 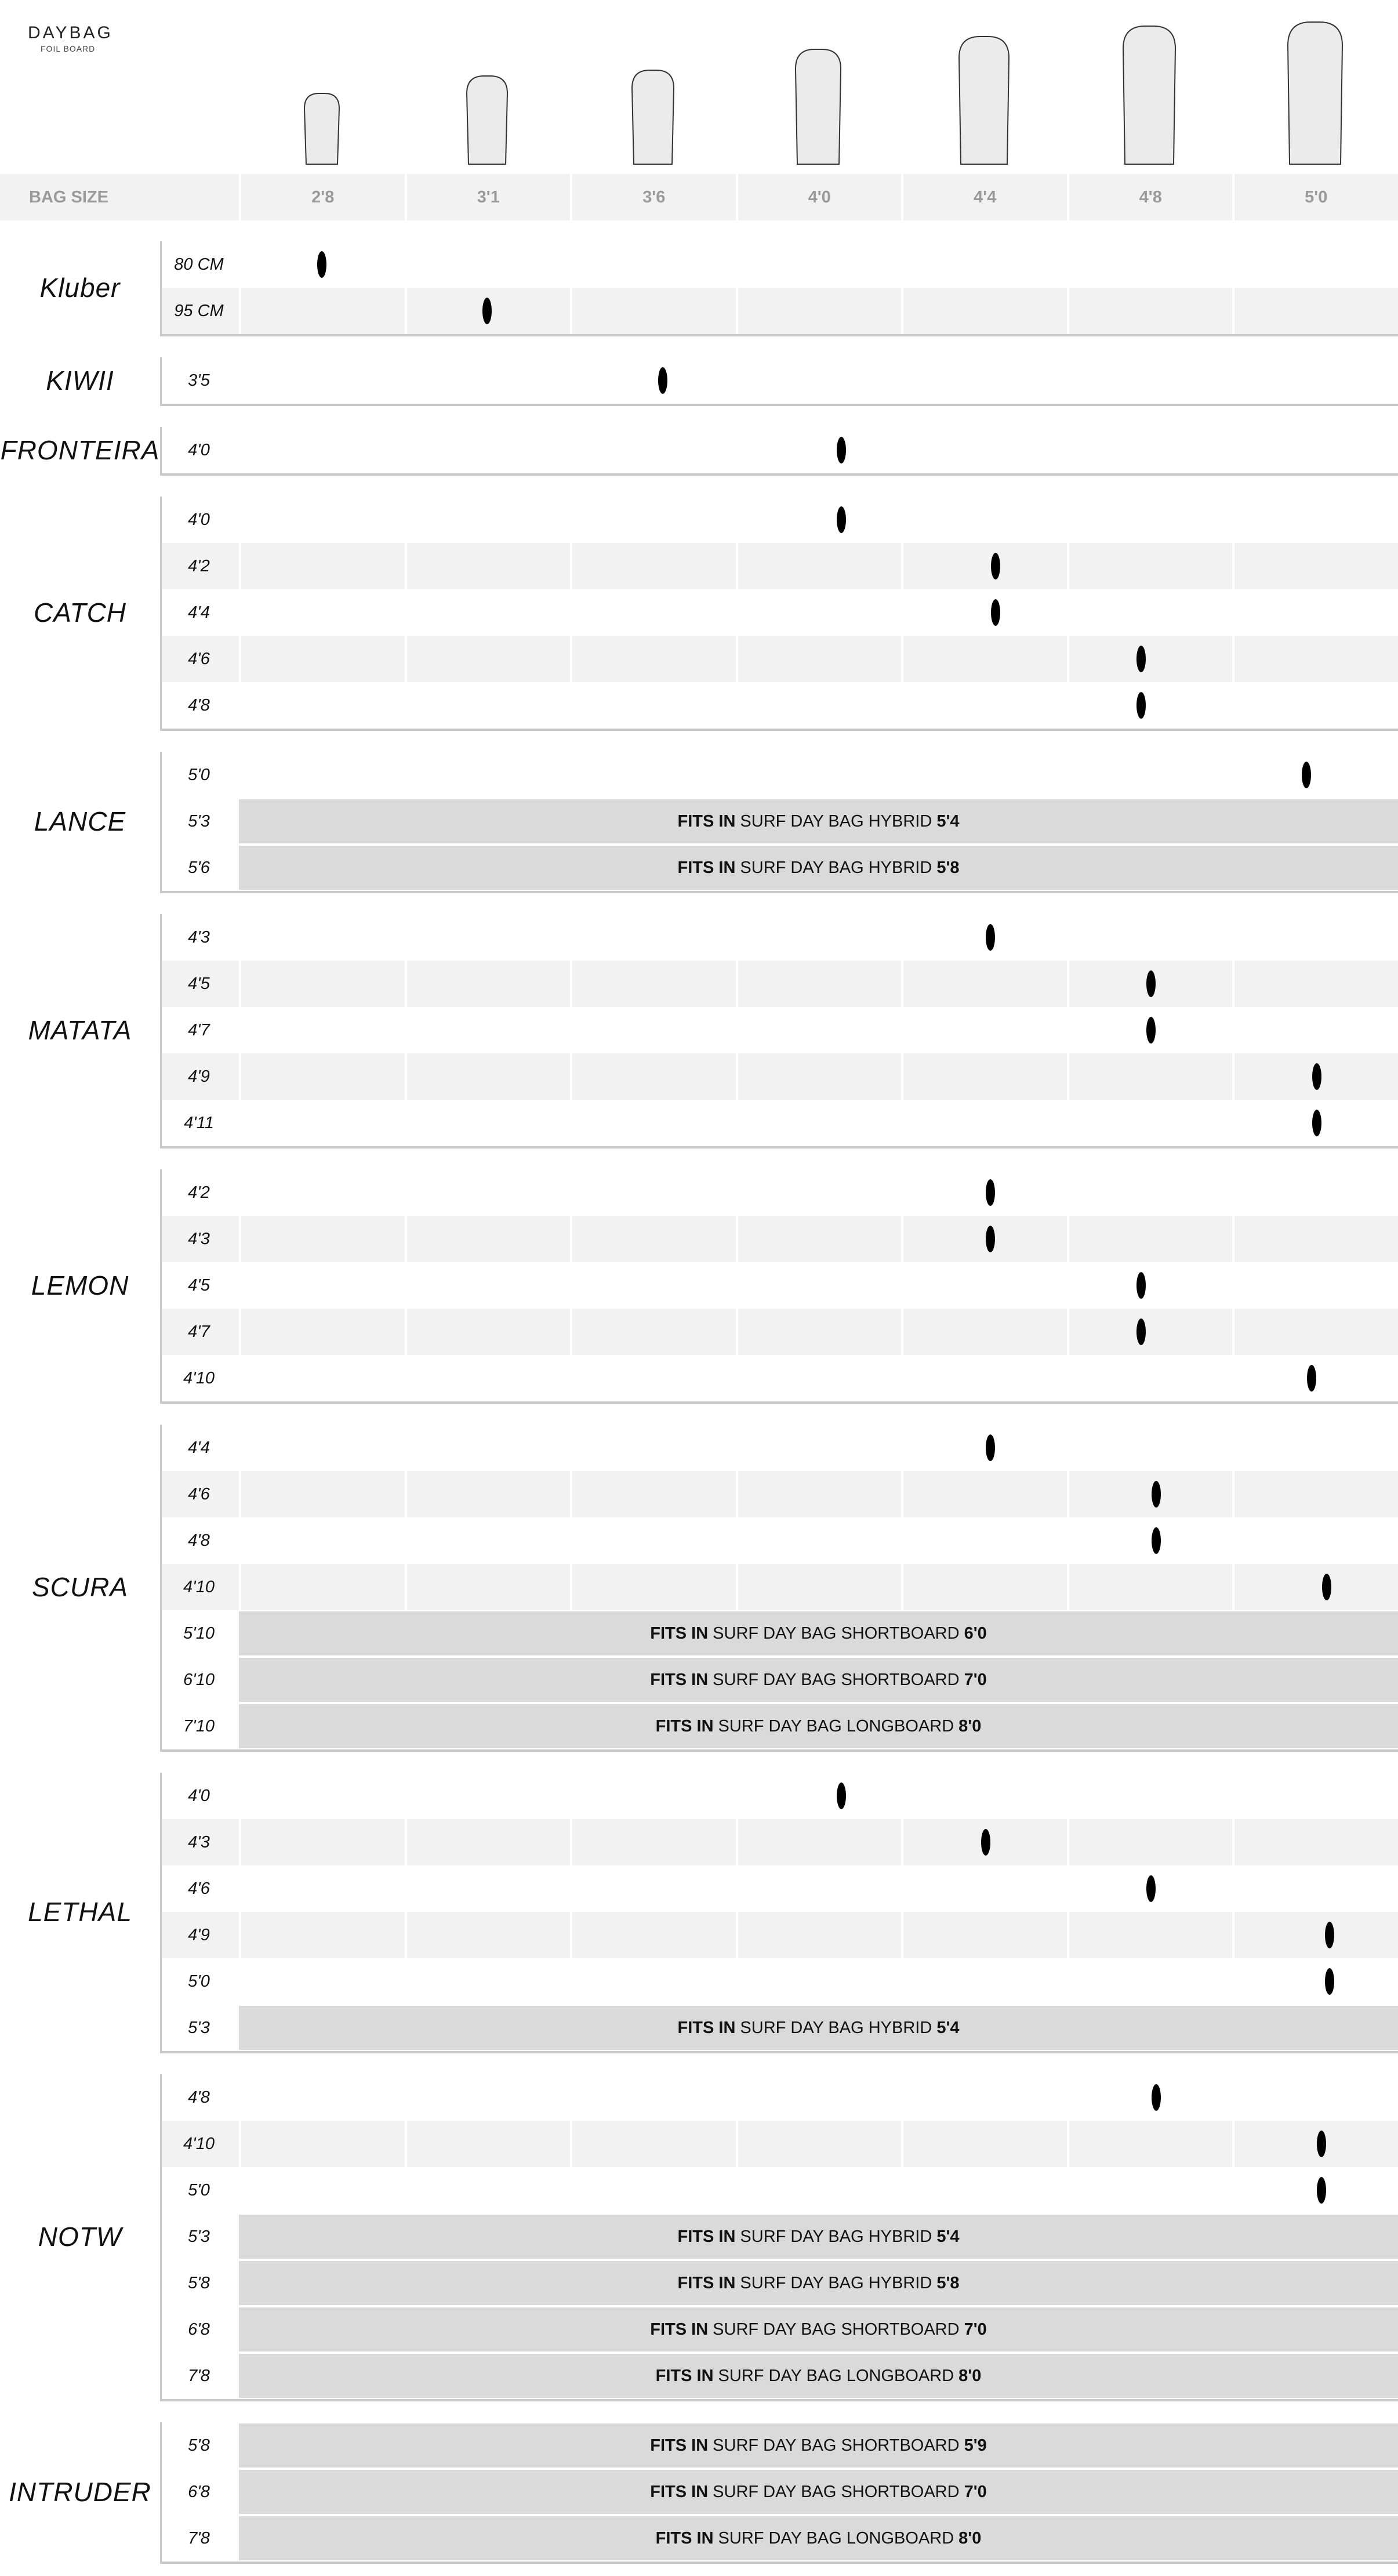 What do you see at coordinates (199, 2027) in the screenshot?
I see `board-size-label: 5'3` at bounding box center [199, 2027].